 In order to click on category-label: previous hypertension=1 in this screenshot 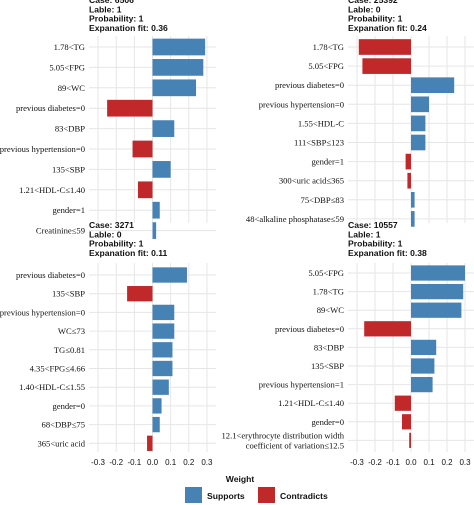, I will do `click(301, 385)`.